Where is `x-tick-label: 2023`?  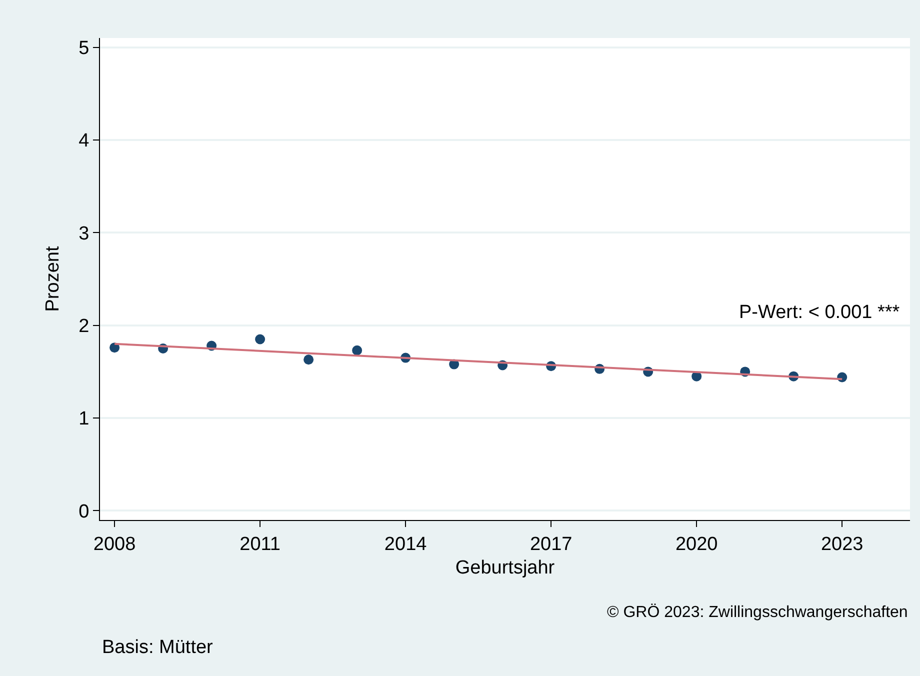
x-tick-label: 2023 is located at coordinates (842, 544).